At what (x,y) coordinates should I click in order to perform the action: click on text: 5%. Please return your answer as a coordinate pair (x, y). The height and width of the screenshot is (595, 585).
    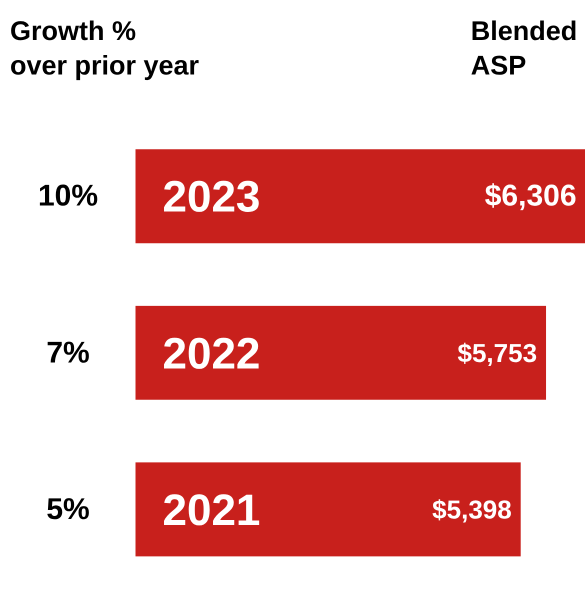
    Looking at the image, I should click on (68, 509).